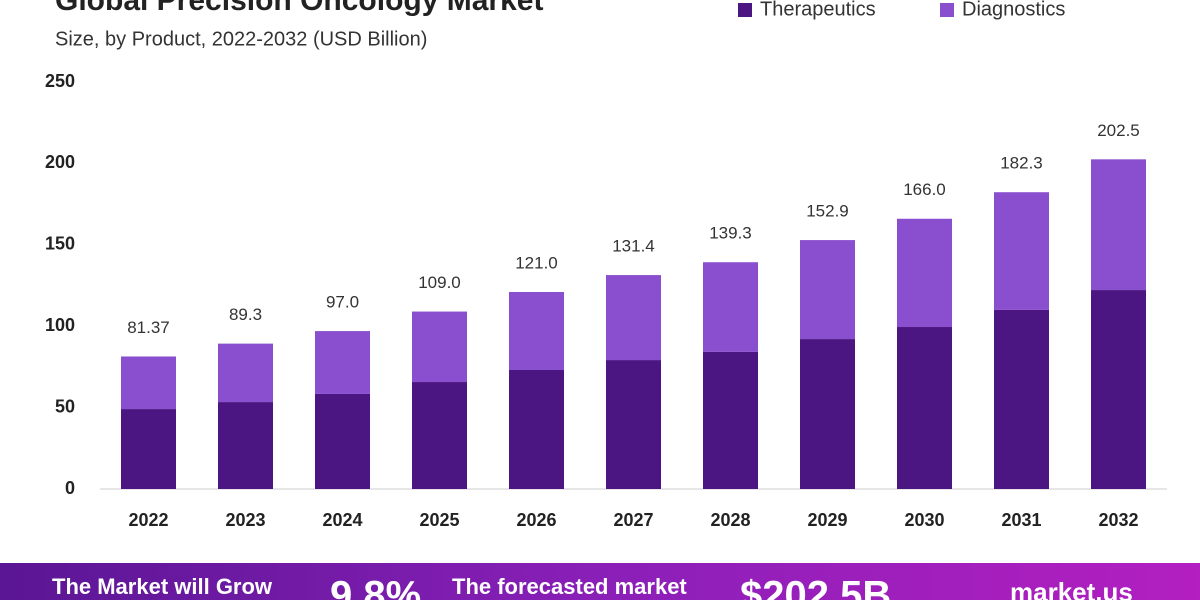  I want to click on legend-label: Therapeutics, so click(818, 10).